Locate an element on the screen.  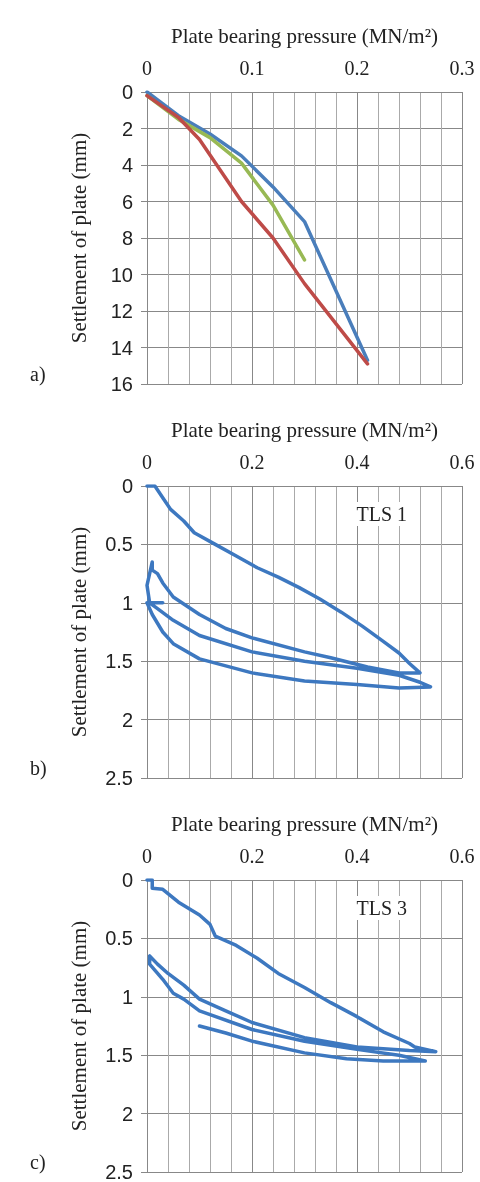
annotation: TLS 1 is located at coordinates (382, 514).